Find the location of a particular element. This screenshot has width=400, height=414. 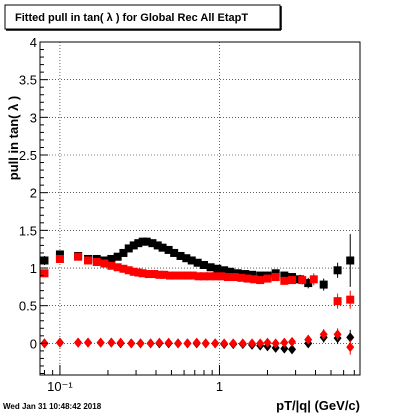

title-box is located at coordinates (142, 17).